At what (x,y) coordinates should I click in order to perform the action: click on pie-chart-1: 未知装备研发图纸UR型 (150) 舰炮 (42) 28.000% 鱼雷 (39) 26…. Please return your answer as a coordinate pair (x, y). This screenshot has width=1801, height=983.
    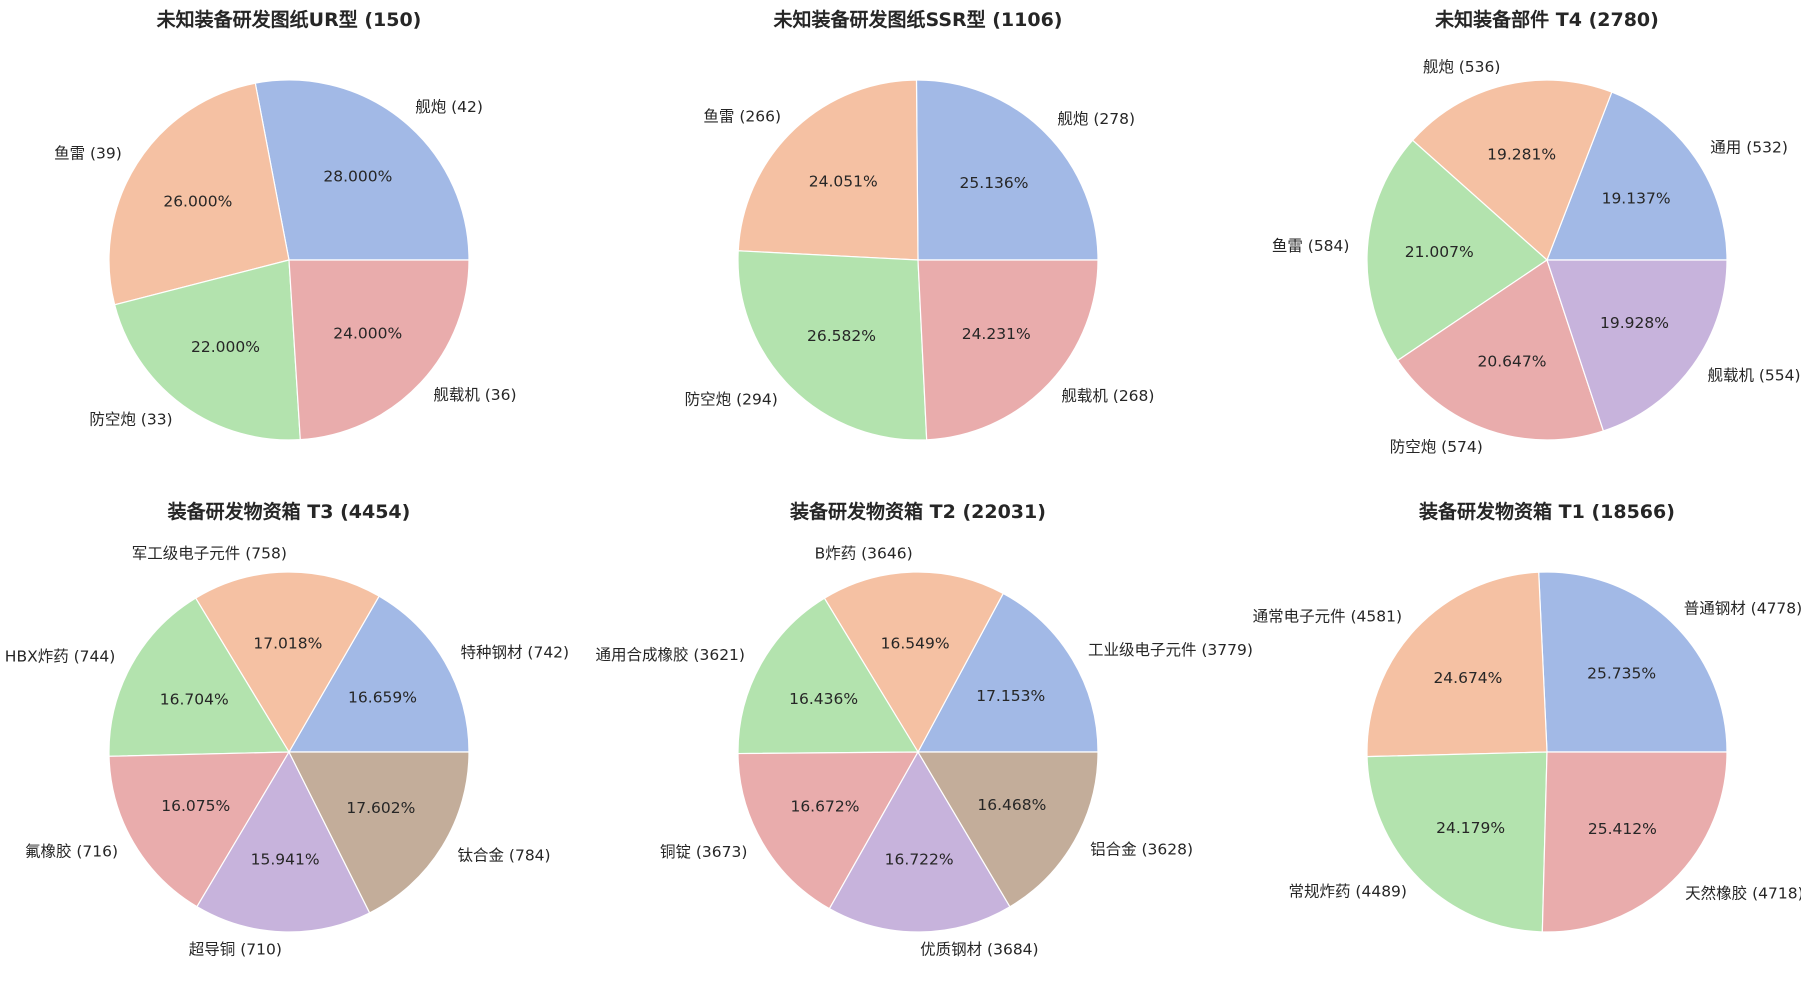
    Looking at the image, I should click on (285, 224).